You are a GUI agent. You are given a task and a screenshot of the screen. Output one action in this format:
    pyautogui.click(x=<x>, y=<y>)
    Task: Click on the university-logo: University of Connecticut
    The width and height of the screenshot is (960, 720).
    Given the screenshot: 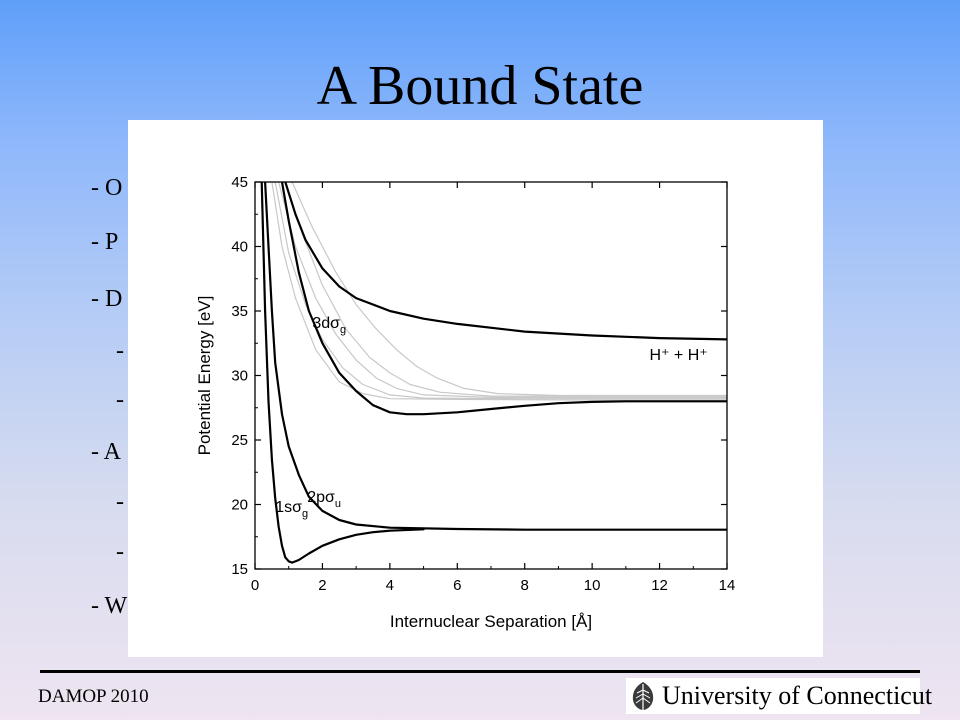 What is the action you would take?
    pyautogui.click(x=779, y=696)
    